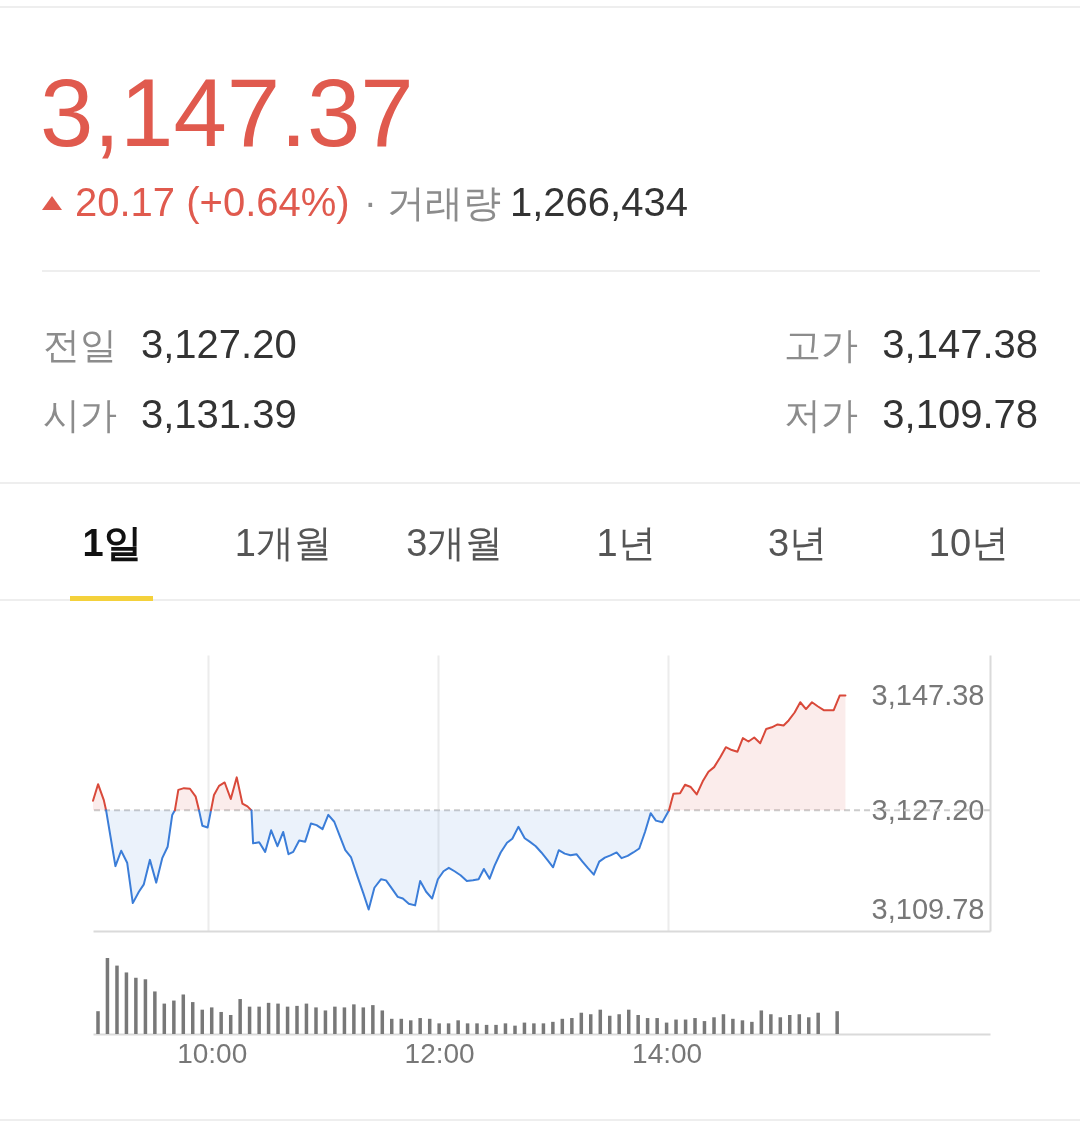 The height and width of the screenshot is (1131, 1080). Describe the element at coordinates (212, 1053) in the screenshot. I see `x-tick-label: 10:00` at that location.